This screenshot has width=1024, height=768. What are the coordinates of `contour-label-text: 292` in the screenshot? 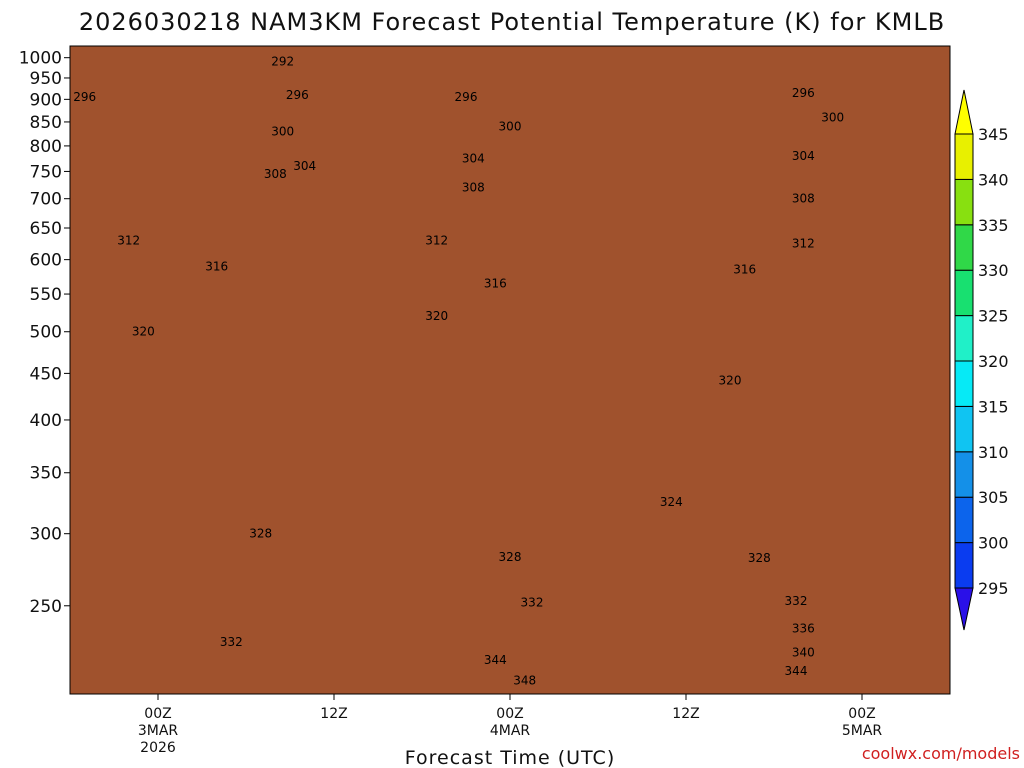 It's located at (282, 62).